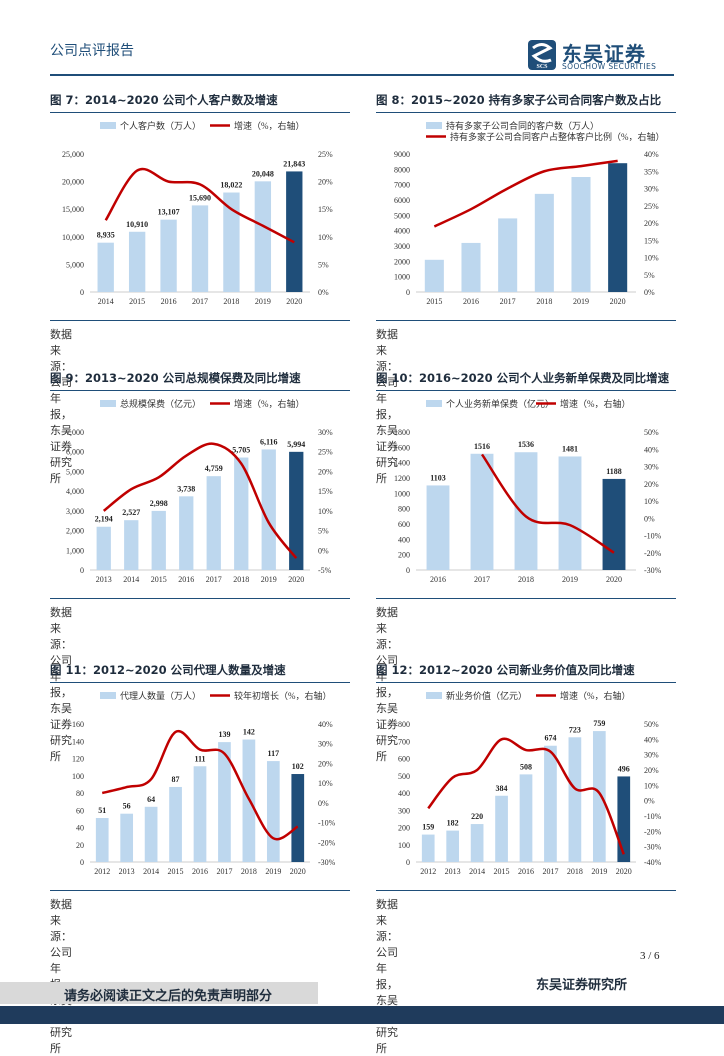 The height and width of the screenshot is (1056, 724). What do you see at coordinates (137, 224) in the screenshot?
I see `bar-value-label: 10,910` at bounding box center [137, 224].